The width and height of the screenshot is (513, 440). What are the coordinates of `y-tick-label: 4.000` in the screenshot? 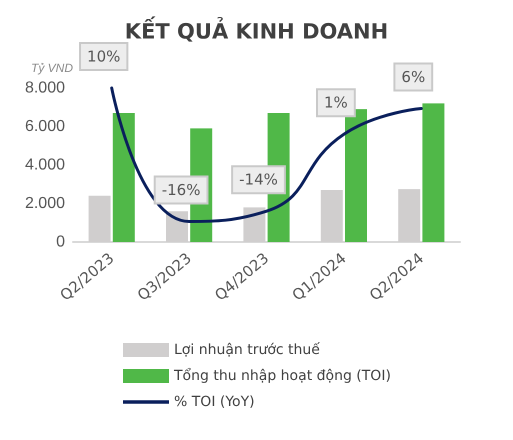 It's located at (45, 165).